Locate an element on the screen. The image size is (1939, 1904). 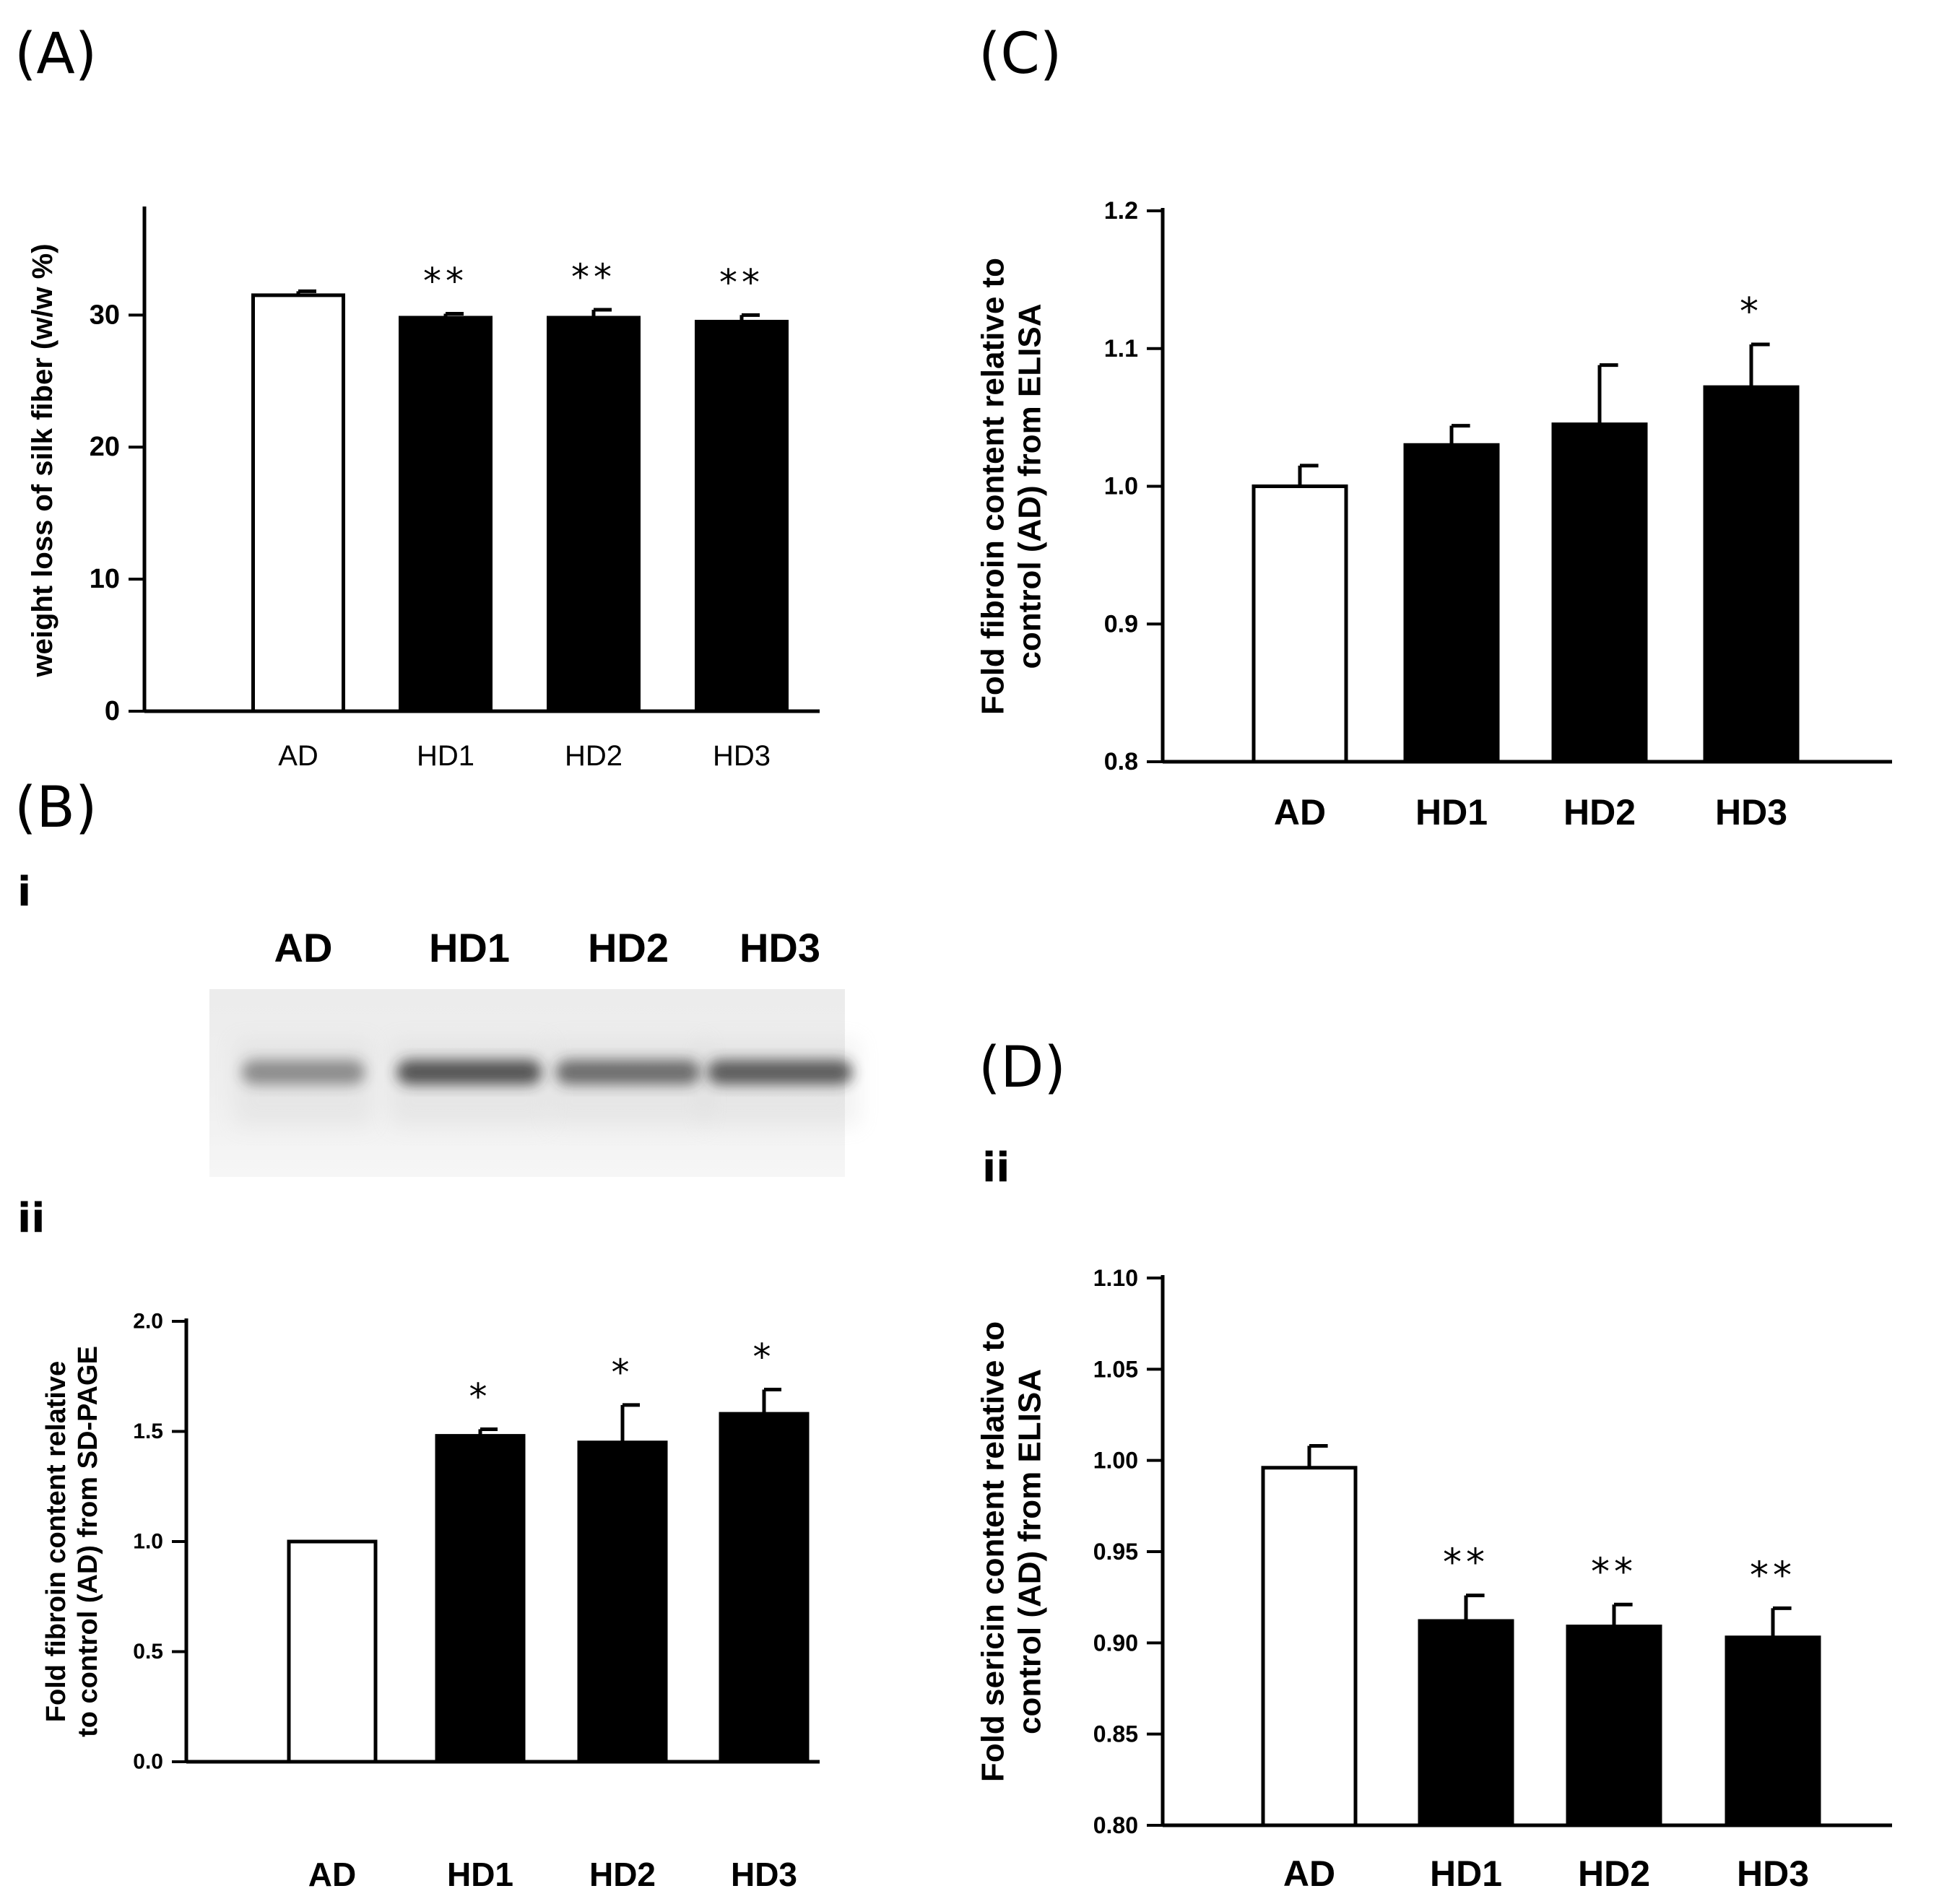
y-axis-label: weight loss of silk fiber (w/w %) is located at coordinates (42, 460).